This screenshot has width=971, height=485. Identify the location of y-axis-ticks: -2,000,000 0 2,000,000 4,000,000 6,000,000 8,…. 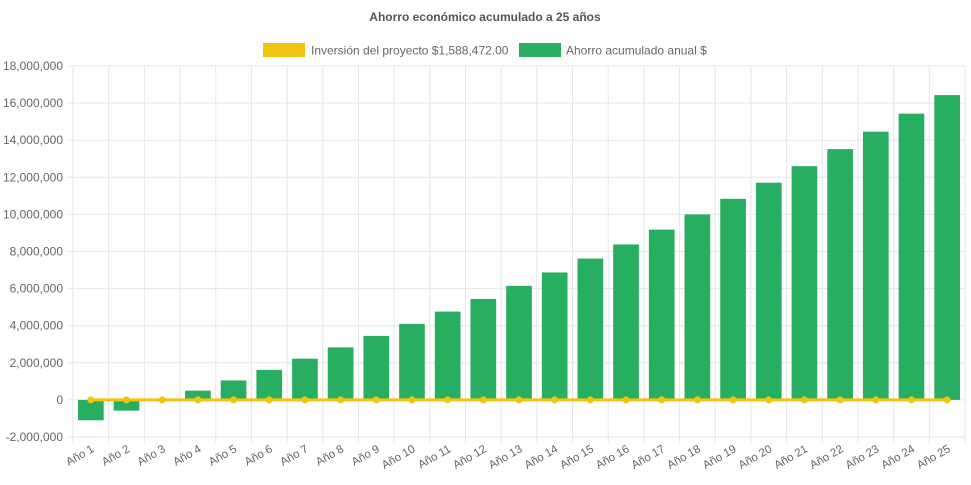
(33, 251).